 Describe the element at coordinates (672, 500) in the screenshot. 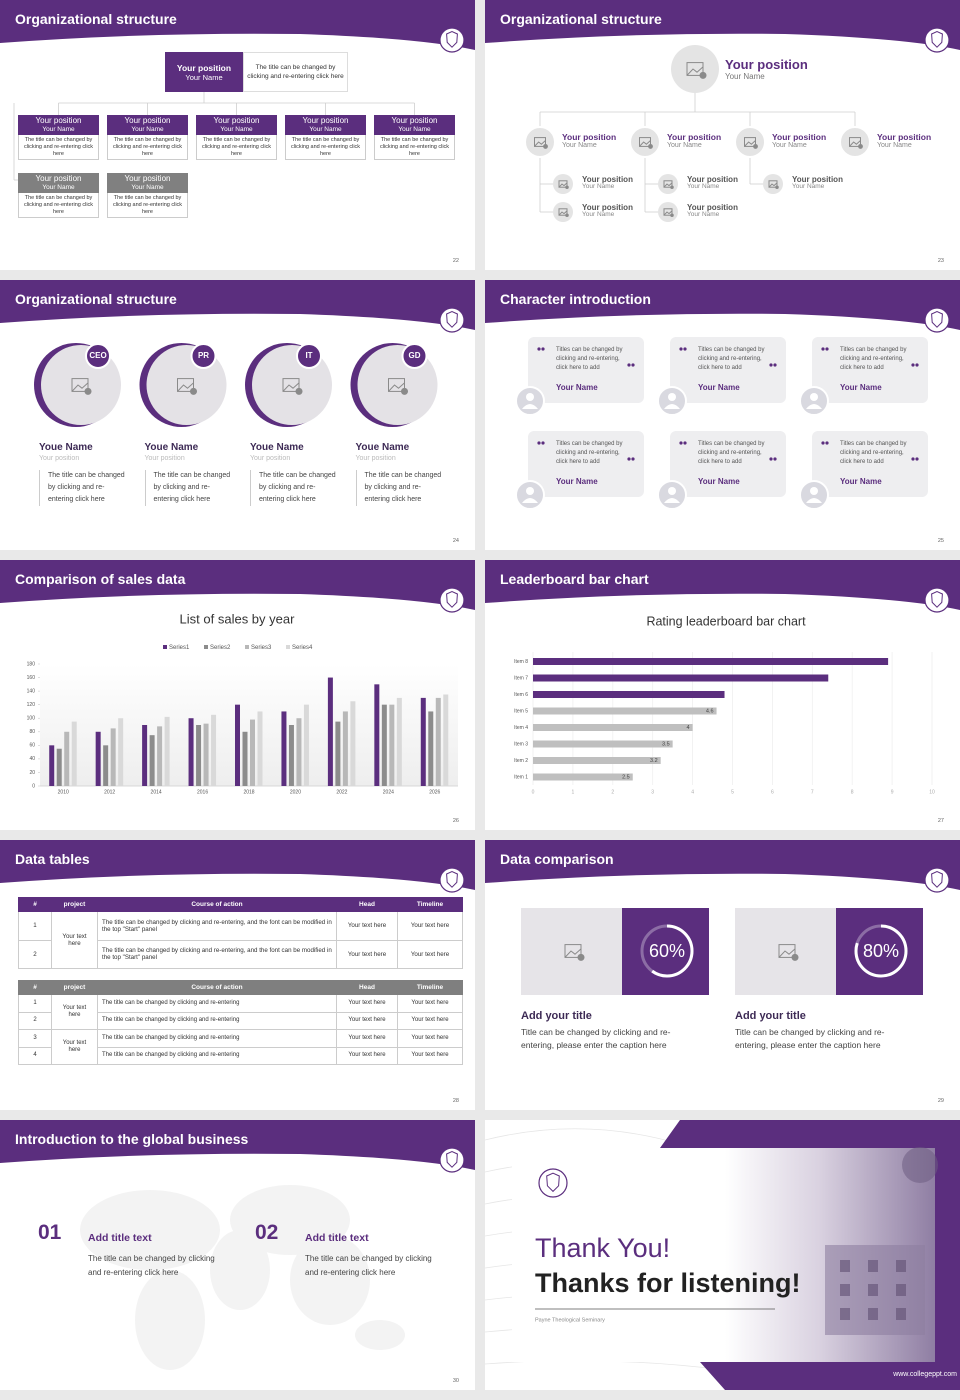

I see `avatar-body` at that location.